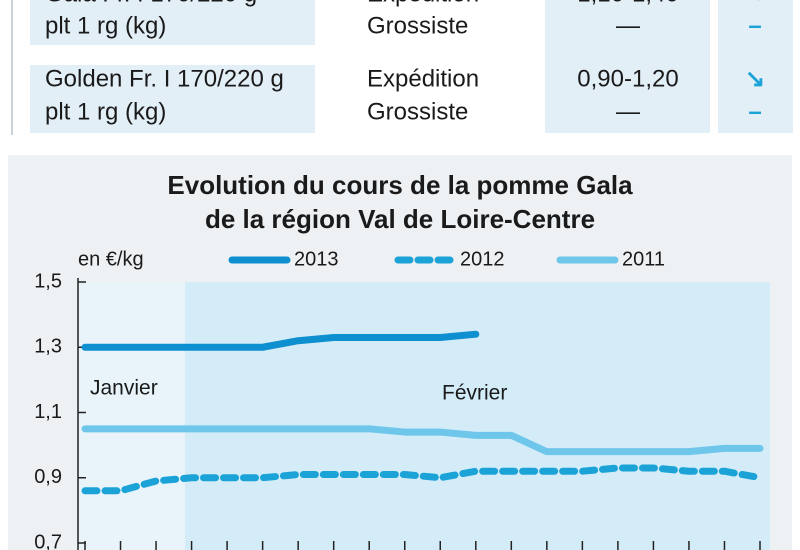 The height and width of the screenshot is (550, 800). I want to click on table-cell-text: Gala Fr. I 170/220 g, so click(151, 3).